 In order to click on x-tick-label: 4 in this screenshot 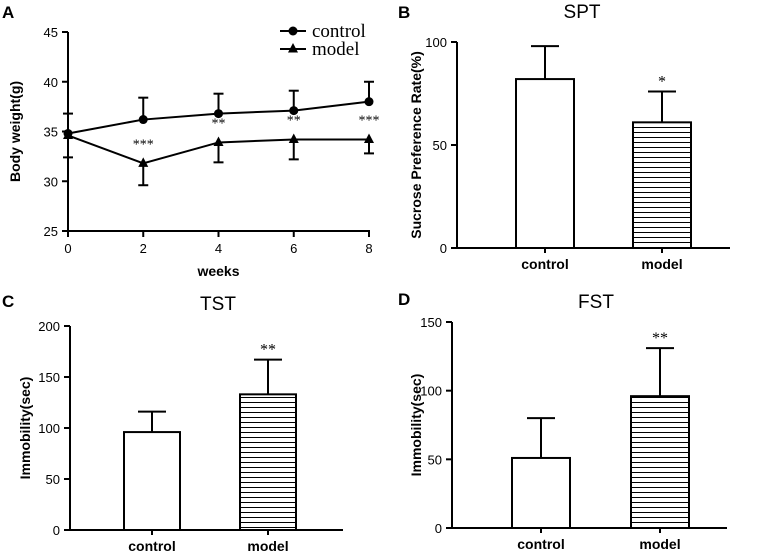, I will do `click(218, 248)`.